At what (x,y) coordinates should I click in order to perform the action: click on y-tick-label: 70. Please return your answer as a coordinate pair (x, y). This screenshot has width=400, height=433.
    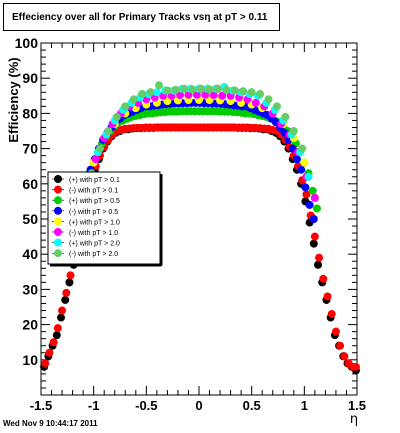
    Looking at the image, I should click on (30, 149).